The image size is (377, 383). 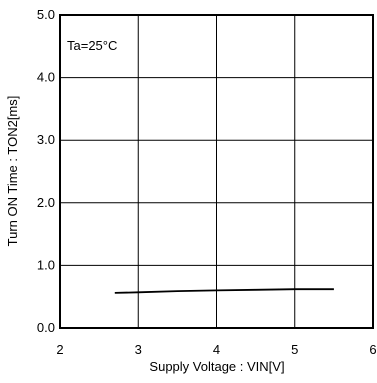 I want to click on x-tick-label: 2, so click(x=59, y=349).